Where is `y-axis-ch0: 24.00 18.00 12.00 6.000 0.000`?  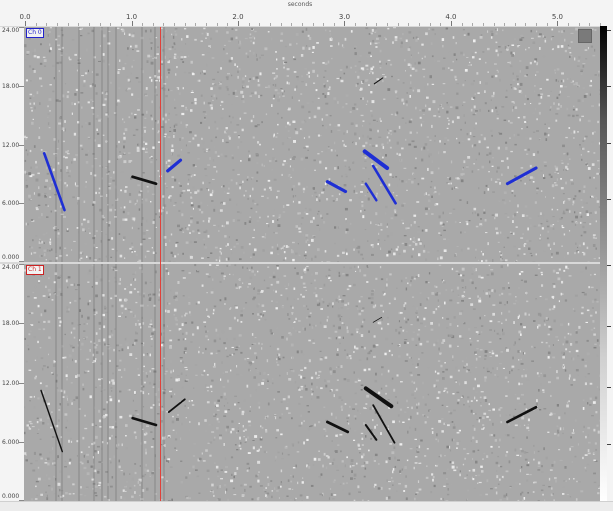 y-axis-ch0: 24.00 18.00 12.00 6.000 0.000 is located at coordinates (12, 144).